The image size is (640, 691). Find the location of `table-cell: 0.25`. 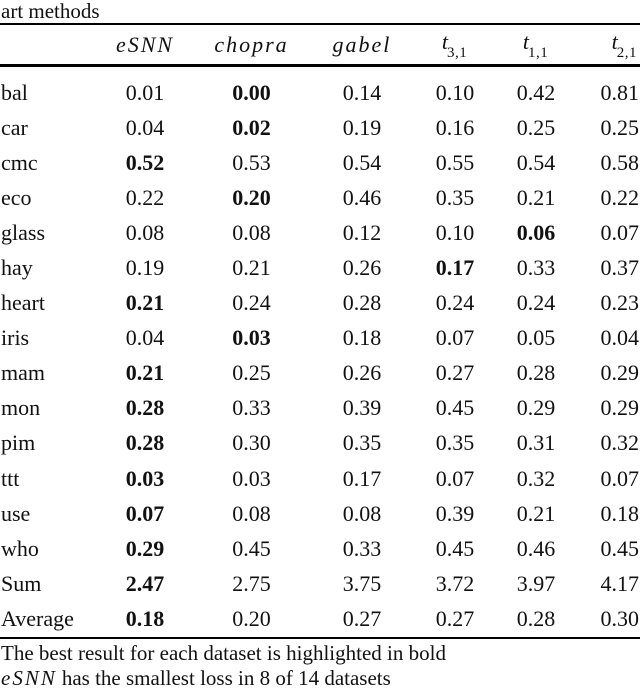

table-cell: 0.25 is located at coordinates (620, 127).